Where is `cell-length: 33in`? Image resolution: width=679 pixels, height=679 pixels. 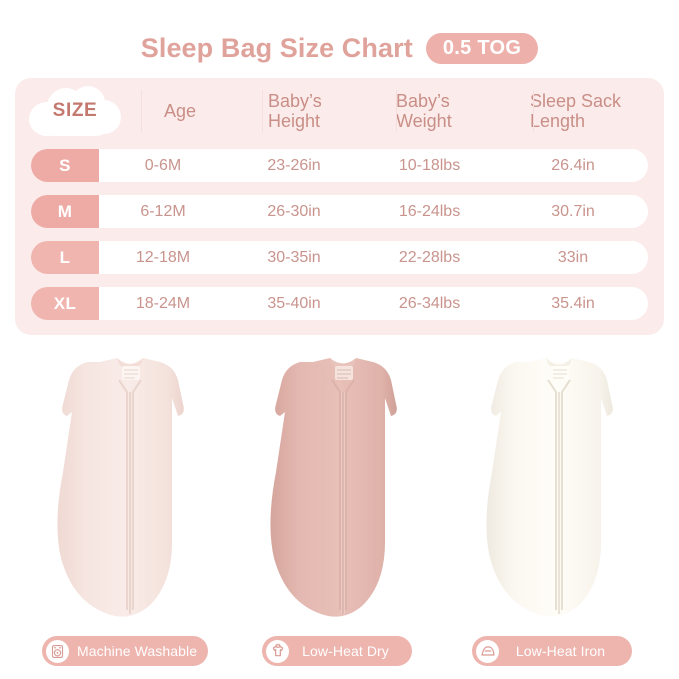
cell-length: 33in is located at coordinates (573, 257).